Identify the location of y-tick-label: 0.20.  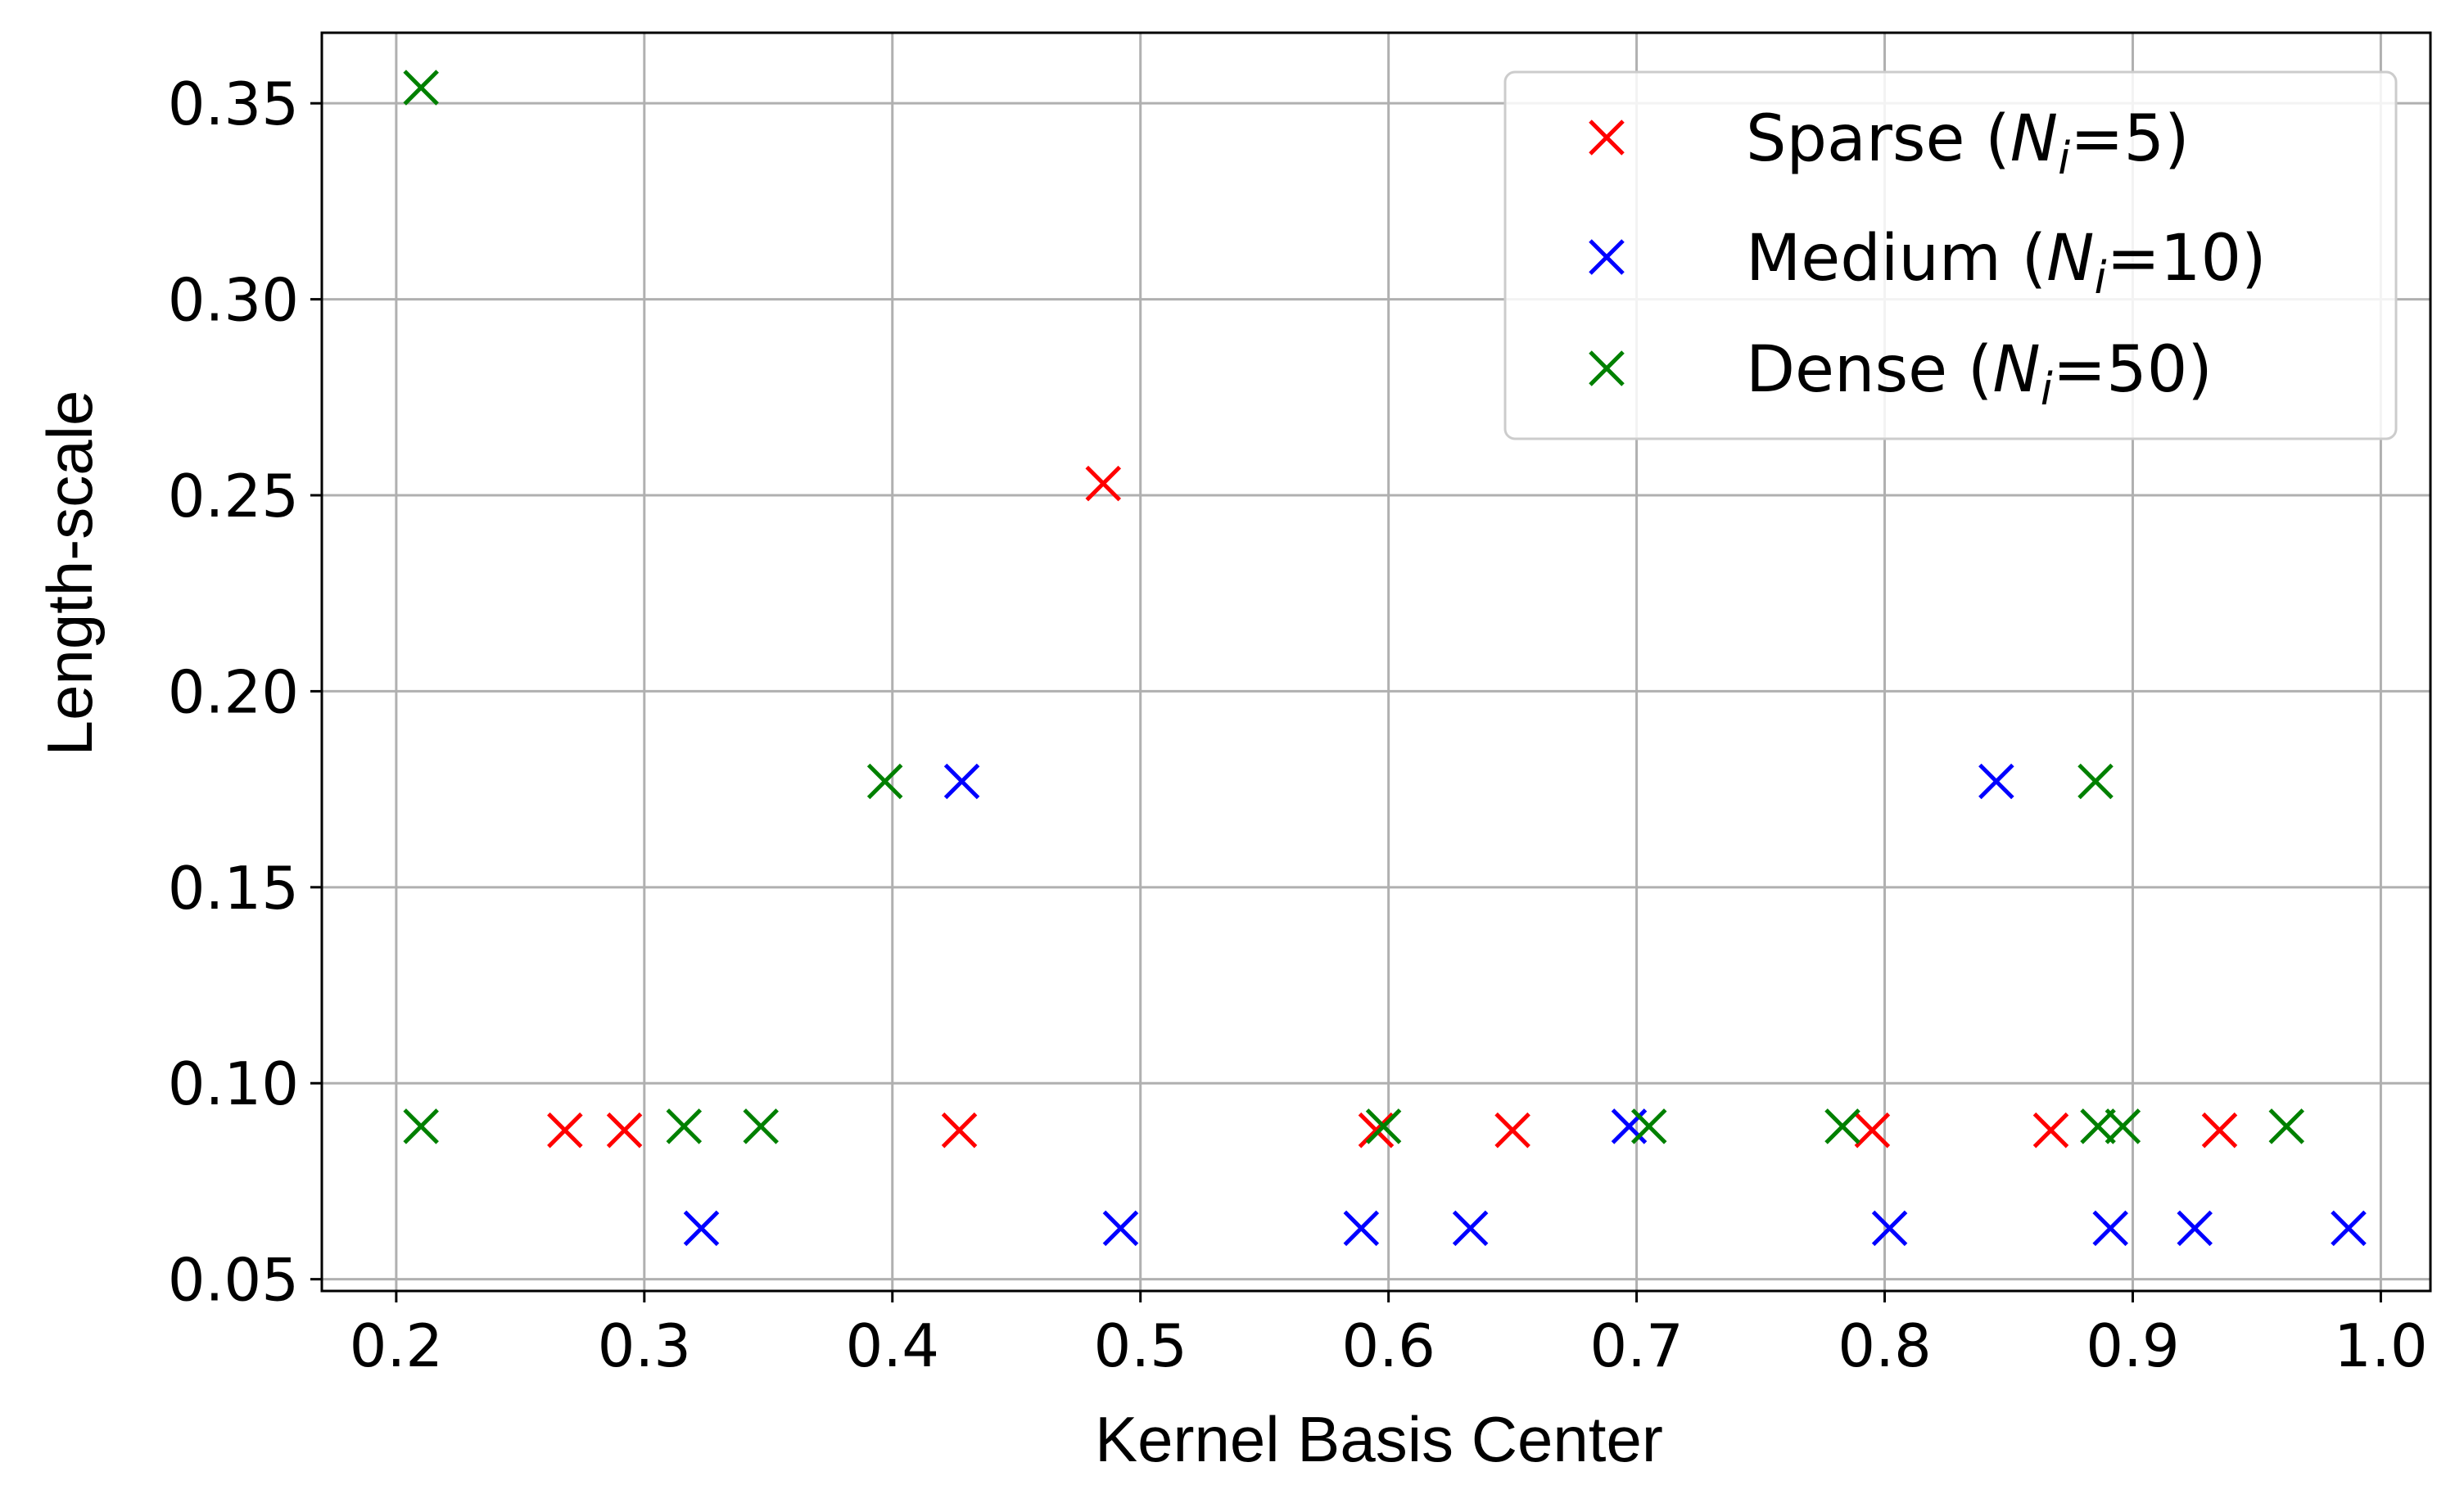
(233, 691).